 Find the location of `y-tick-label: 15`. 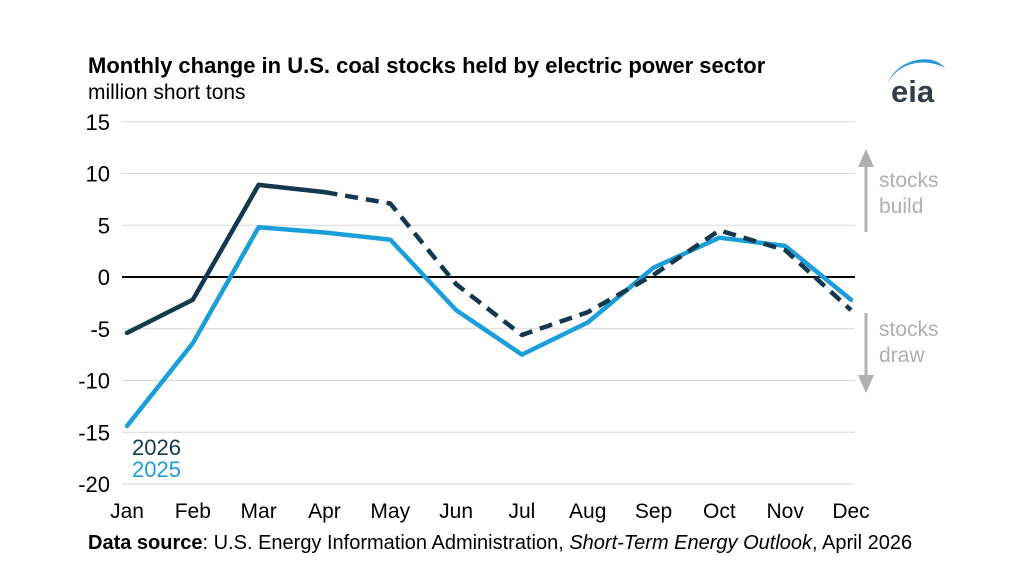

y-tick-label: 15 is located at coordinates (98, 122).